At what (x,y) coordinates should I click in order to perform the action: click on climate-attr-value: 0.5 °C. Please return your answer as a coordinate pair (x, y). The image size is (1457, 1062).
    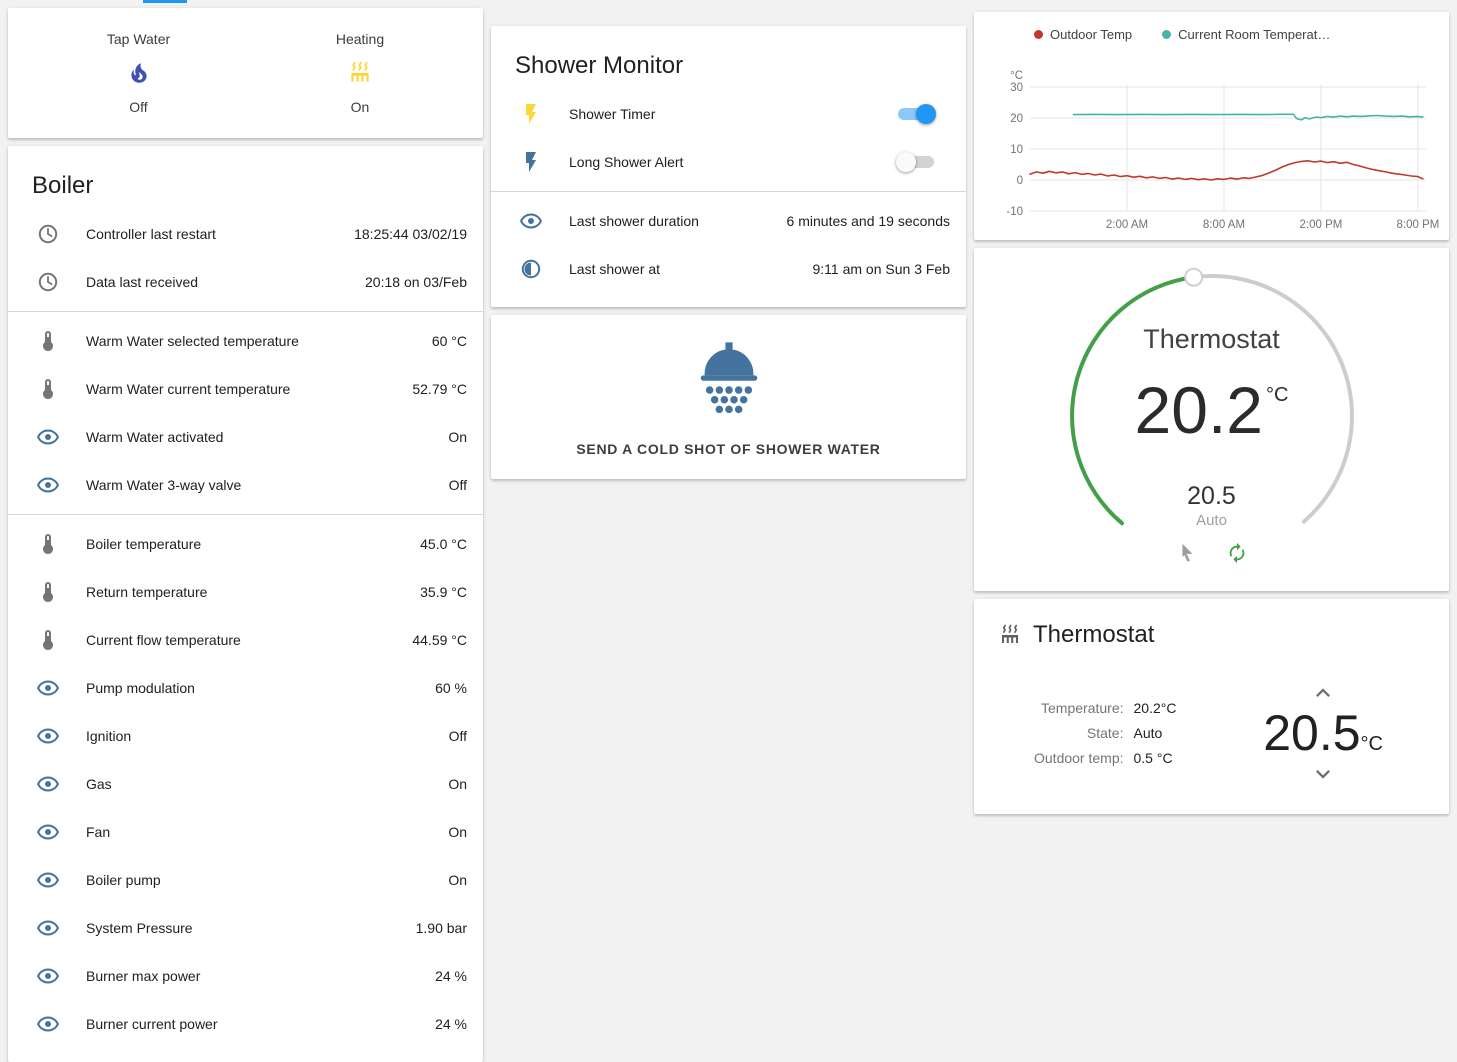
    Looking at the image, I should click on (1153, 758).